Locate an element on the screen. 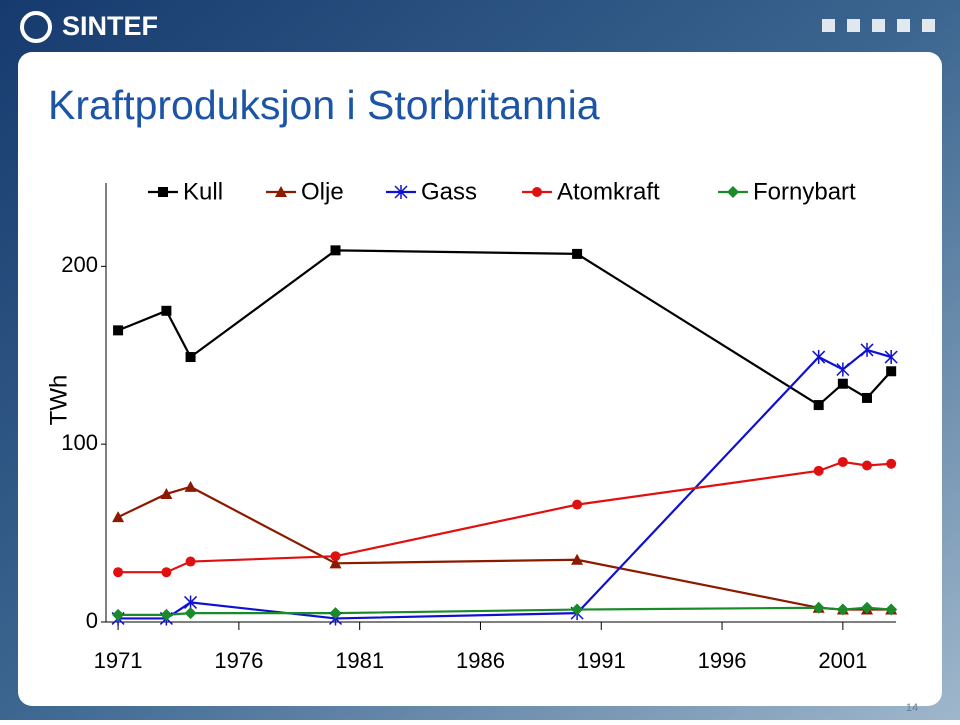 The height and width of the screenshot is (725, 960). chart-title: Kraftproduksjon i Storbritannia is located at coordinates (324, 105).